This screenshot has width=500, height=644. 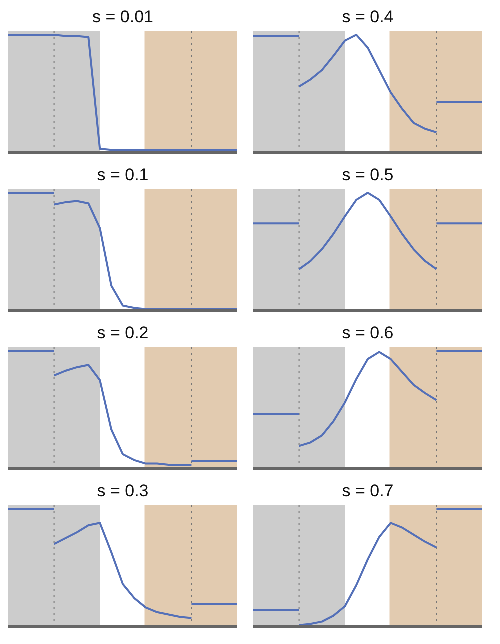 What do you see at coordinates (368, 491) in the screenshot?
I see `chart-title: s = 0.7` at bounding box center [368, 491].